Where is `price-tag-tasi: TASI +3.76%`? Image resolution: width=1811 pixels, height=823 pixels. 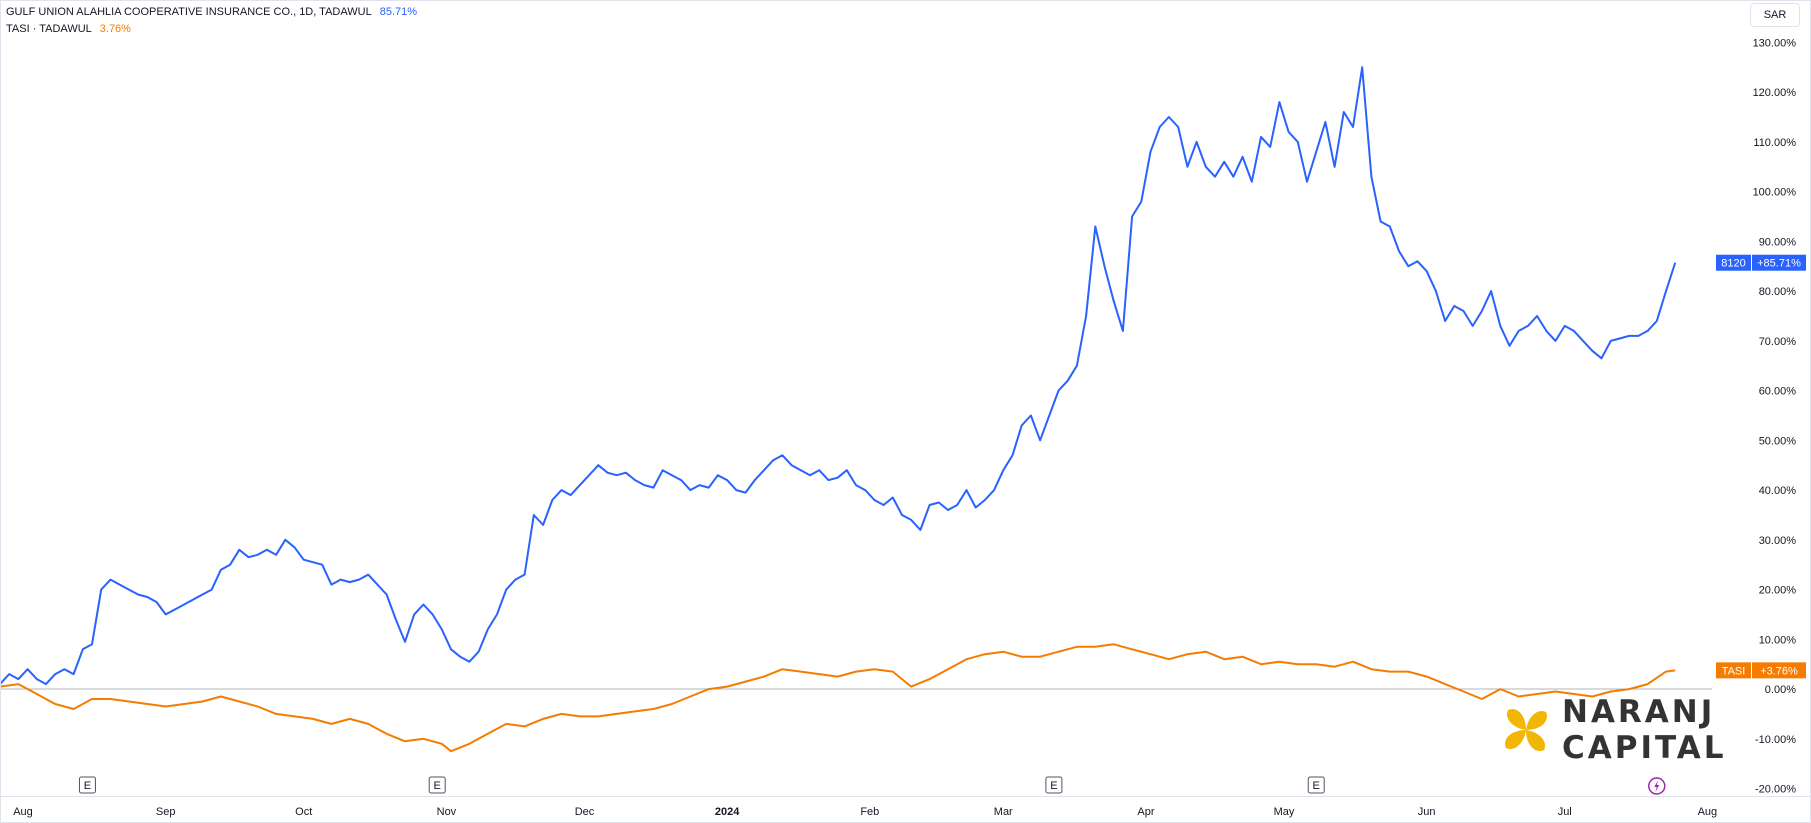 price-tag-tasi: TASI +3.76% is located at coordinates (1761, 670).